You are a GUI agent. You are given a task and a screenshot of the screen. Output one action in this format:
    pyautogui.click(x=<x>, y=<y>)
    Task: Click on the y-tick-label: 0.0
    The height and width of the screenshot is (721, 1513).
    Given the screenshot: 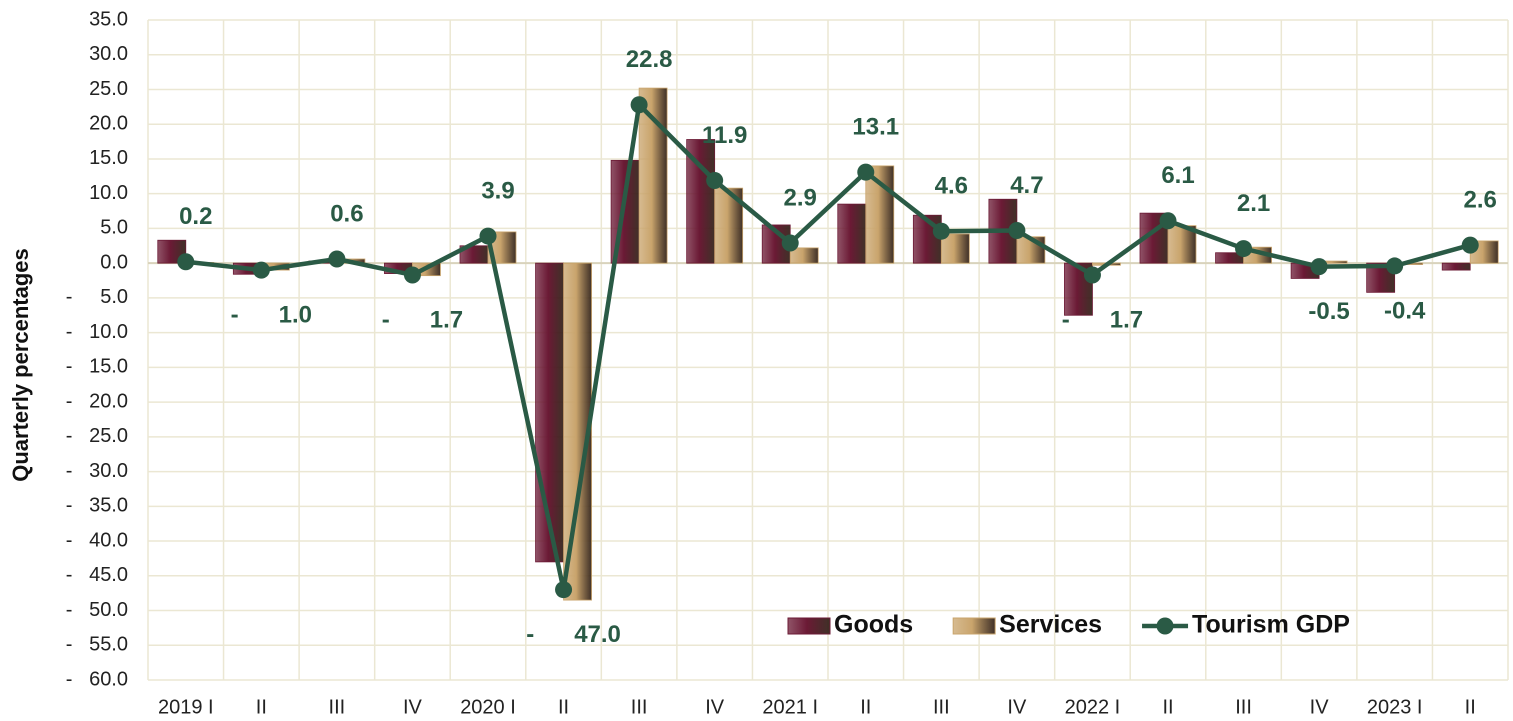 What is the action you would take?
    pyautogui.click(x=114, y=262)
    